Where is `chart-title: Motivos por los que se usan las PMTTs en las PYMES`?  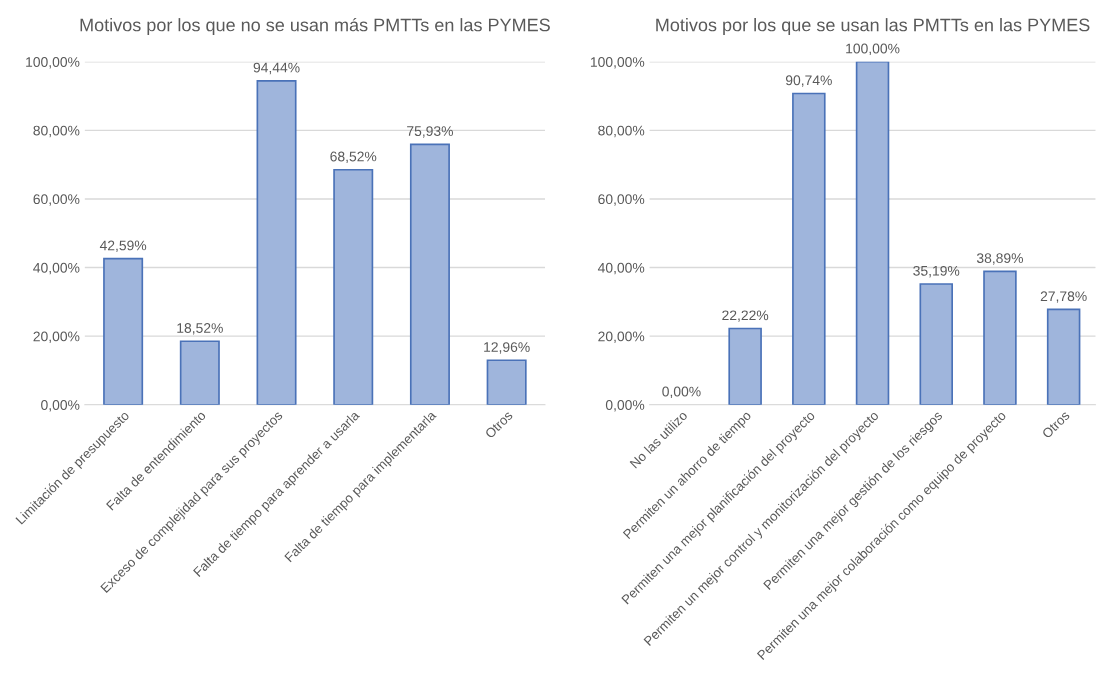
chart-title: Motivos por los que se usan las PMTTs en las PYMES is located at coordinates (873, 26).